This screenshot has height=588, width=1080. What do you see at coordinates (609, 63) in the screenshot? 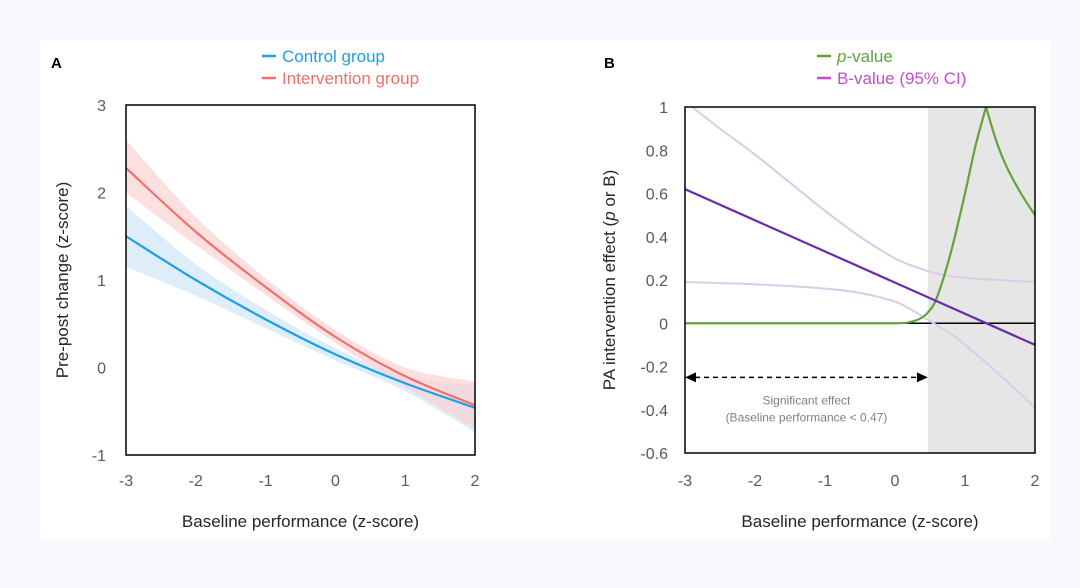
I see `panel-label-b: B` at bounding box center [609, 63].